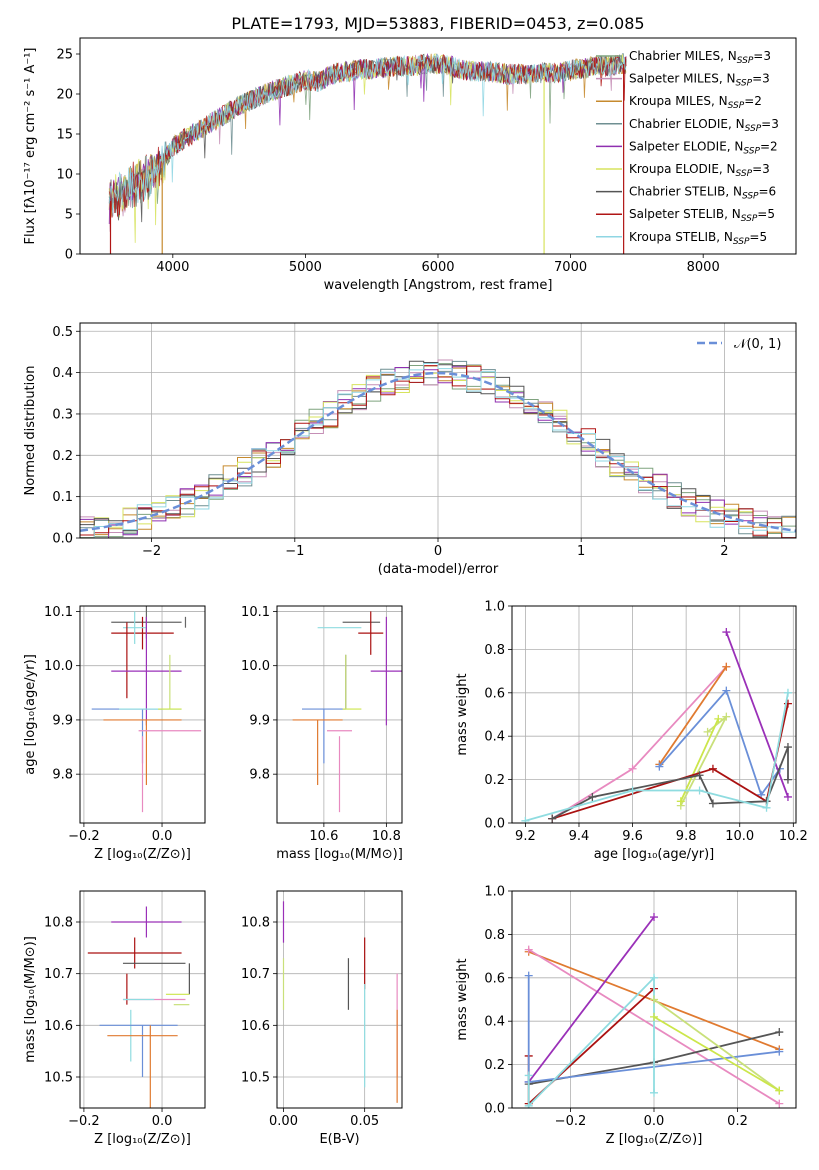 This screenshot has width=819, height=1170. I want to click on legend-value: =6, so click(768, 192).